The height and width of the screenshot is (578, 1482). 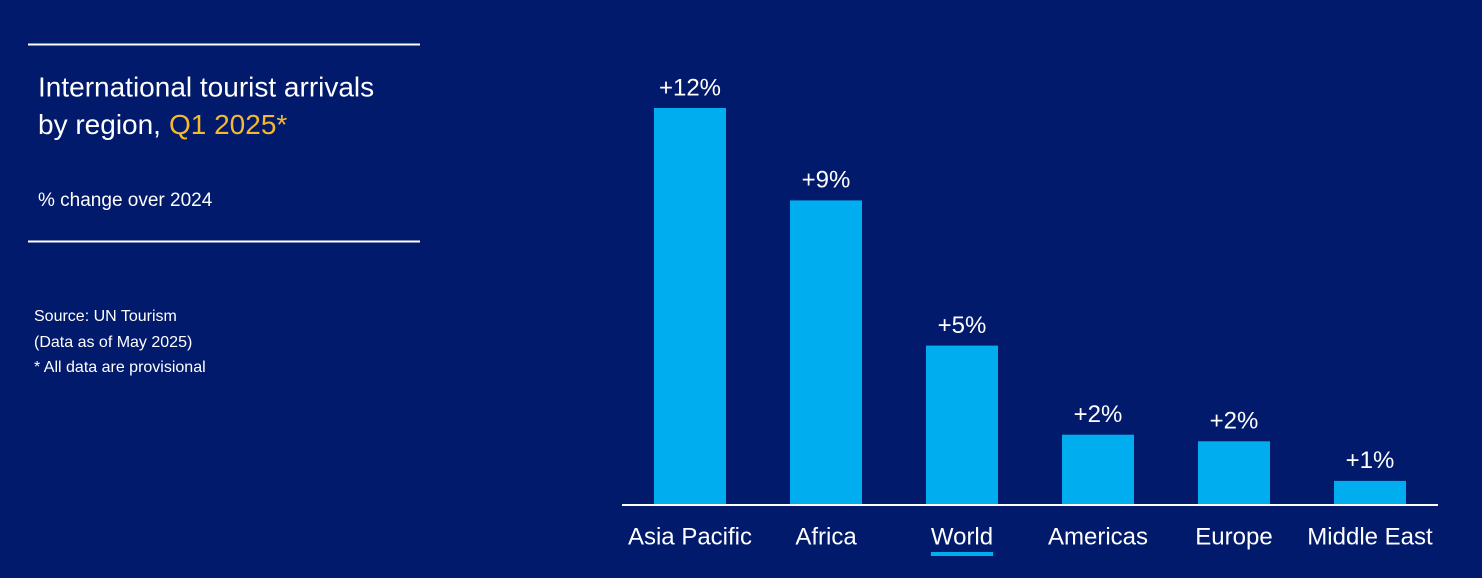 What do you see at coordinates (1370, 536) in the screenshot?
I see `x-tick-label: Middle East` at bounding box center [1370, 536].